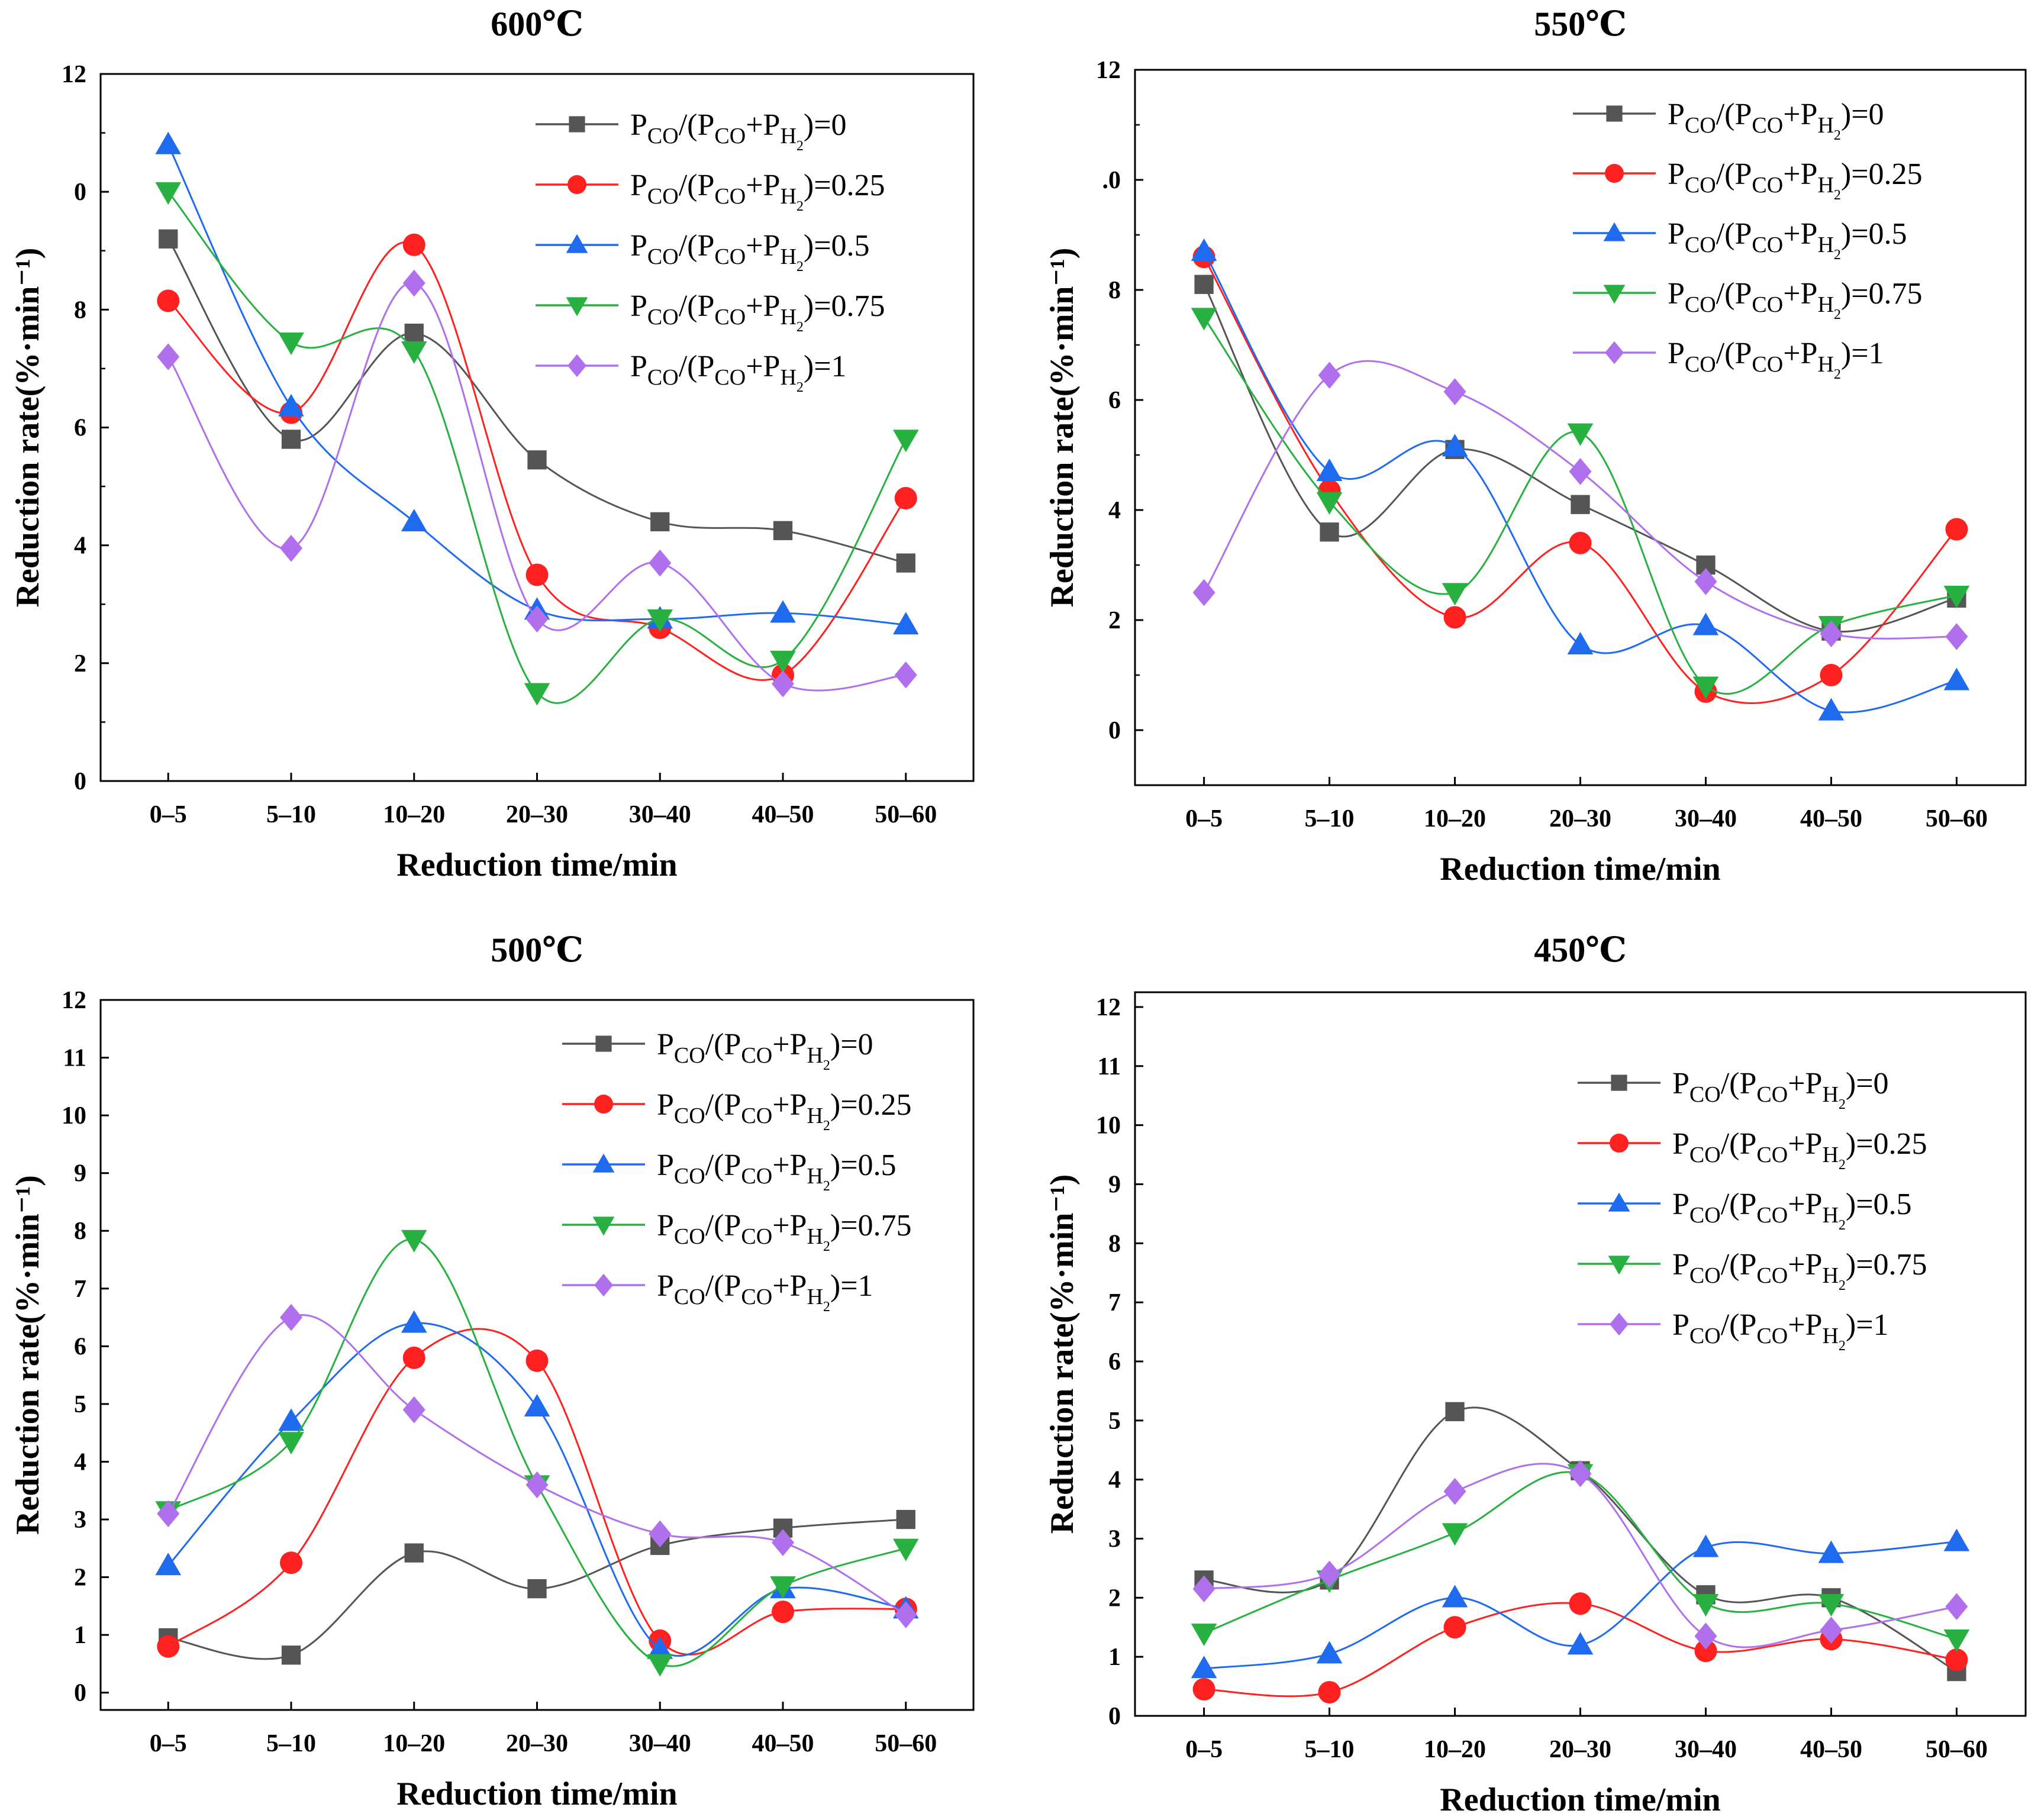 Image resolution: width=2041 pixels, height=1820 pixels. Describe the element at coordinates (1111, 181) in the screenshot. I see `y-tick-label: .0` at that location.